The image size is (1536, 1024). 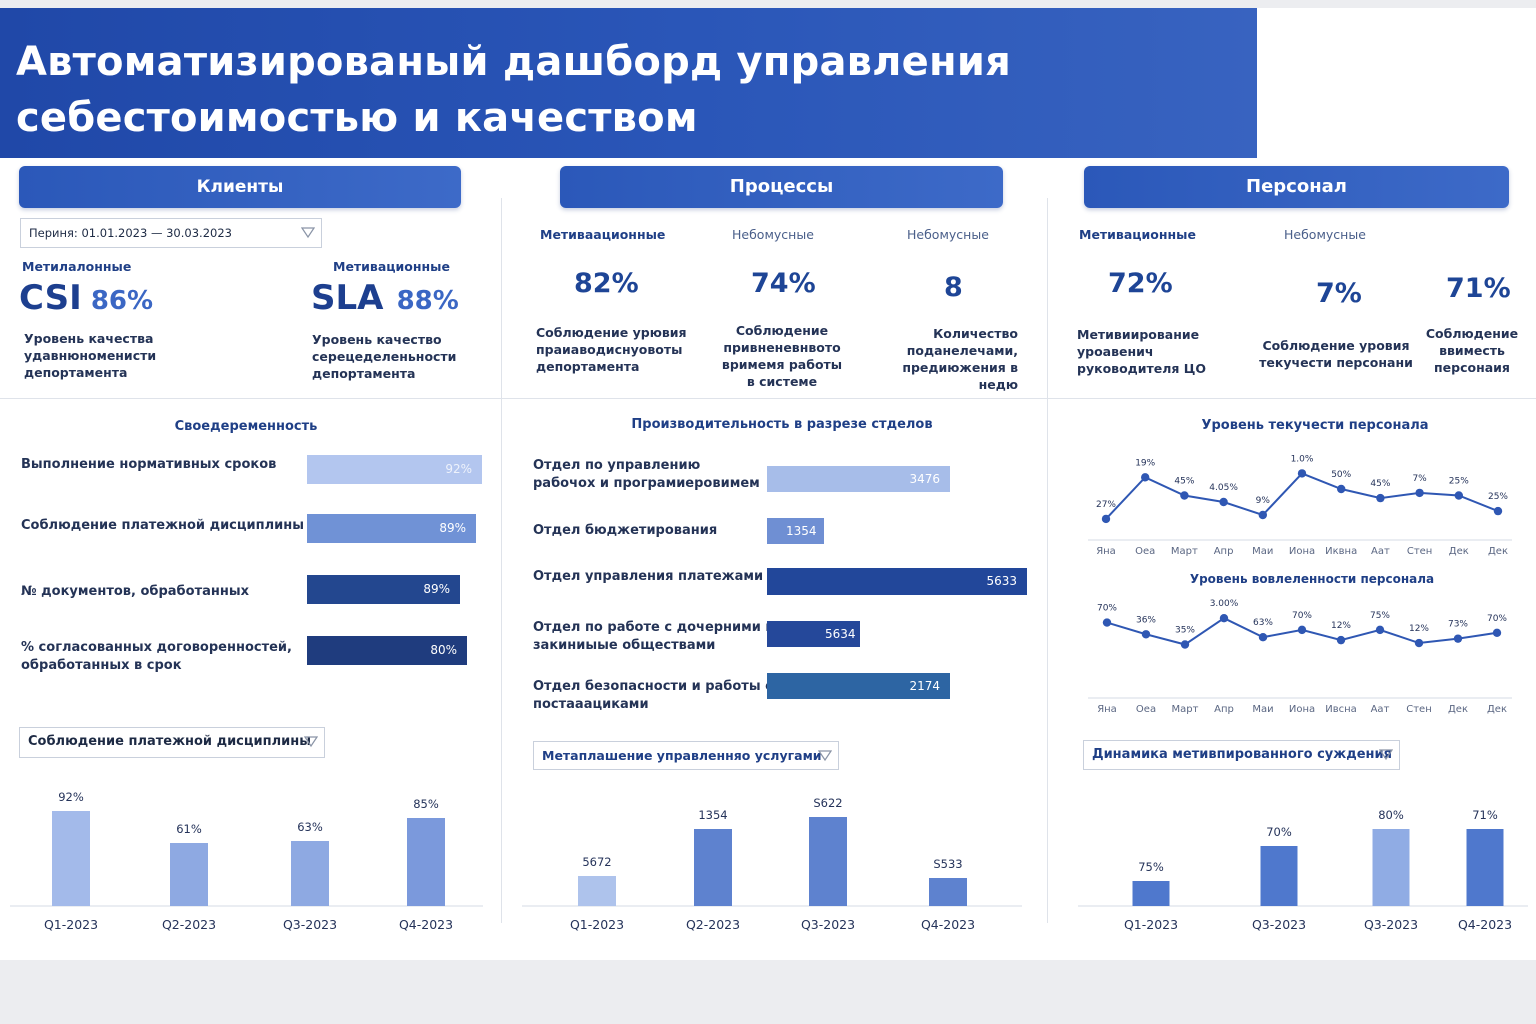 What do you see at coordinates (394, 469) in the screenshot?
I see `timeliness-bar: 92%` at bounding box center [394, 469].